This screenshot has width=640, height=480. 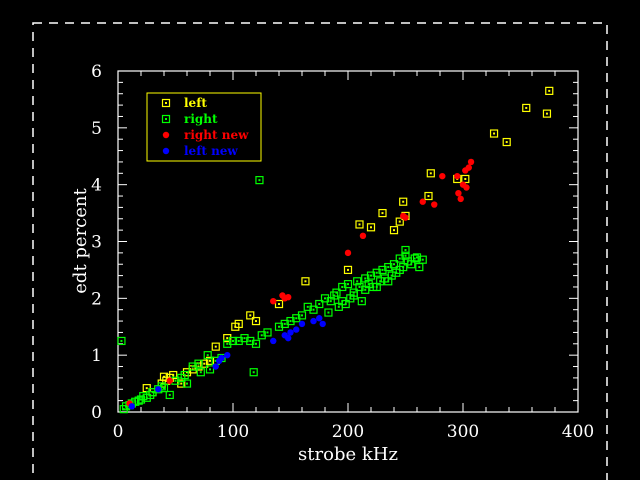 I want to click on y-tick-label: 2, so click(x=96, y=299).